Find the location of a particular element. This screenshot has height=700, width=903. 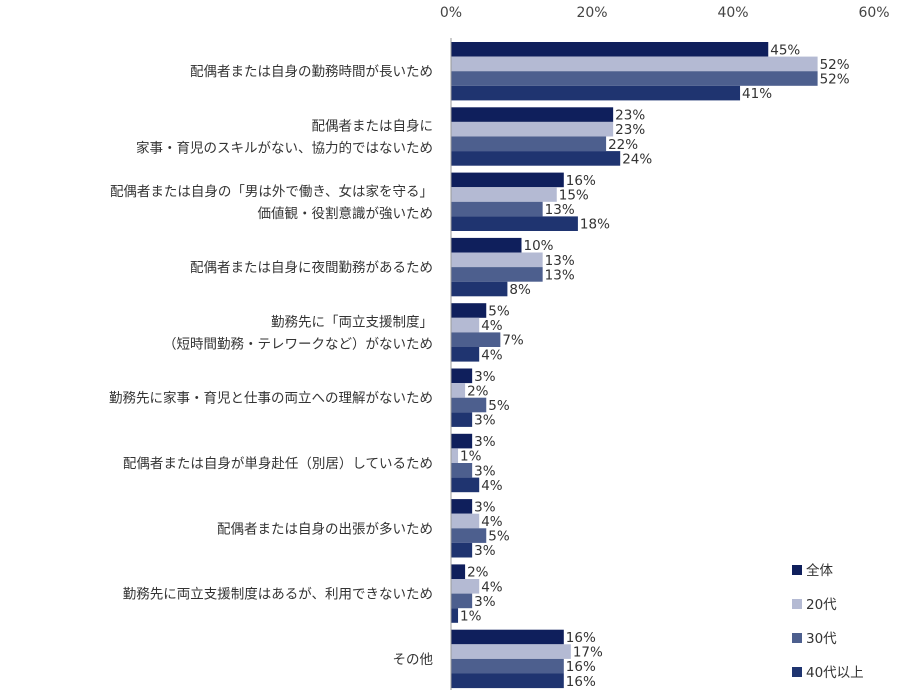

legend-label: 全体 is located at coordinates (820, 570).